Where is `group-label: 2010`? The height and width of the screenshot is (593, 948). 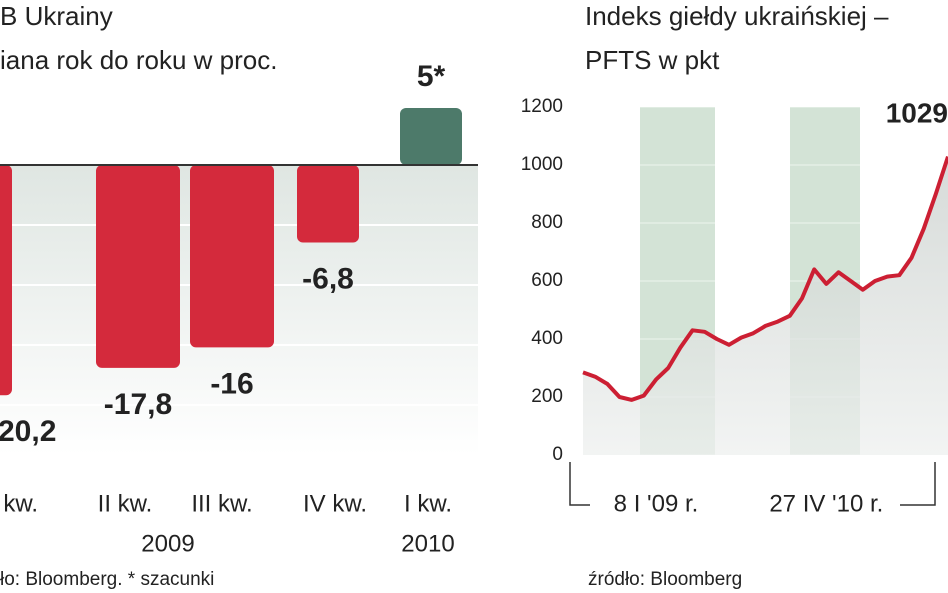
group-label: 2010 is located at coordinates (427, 543).